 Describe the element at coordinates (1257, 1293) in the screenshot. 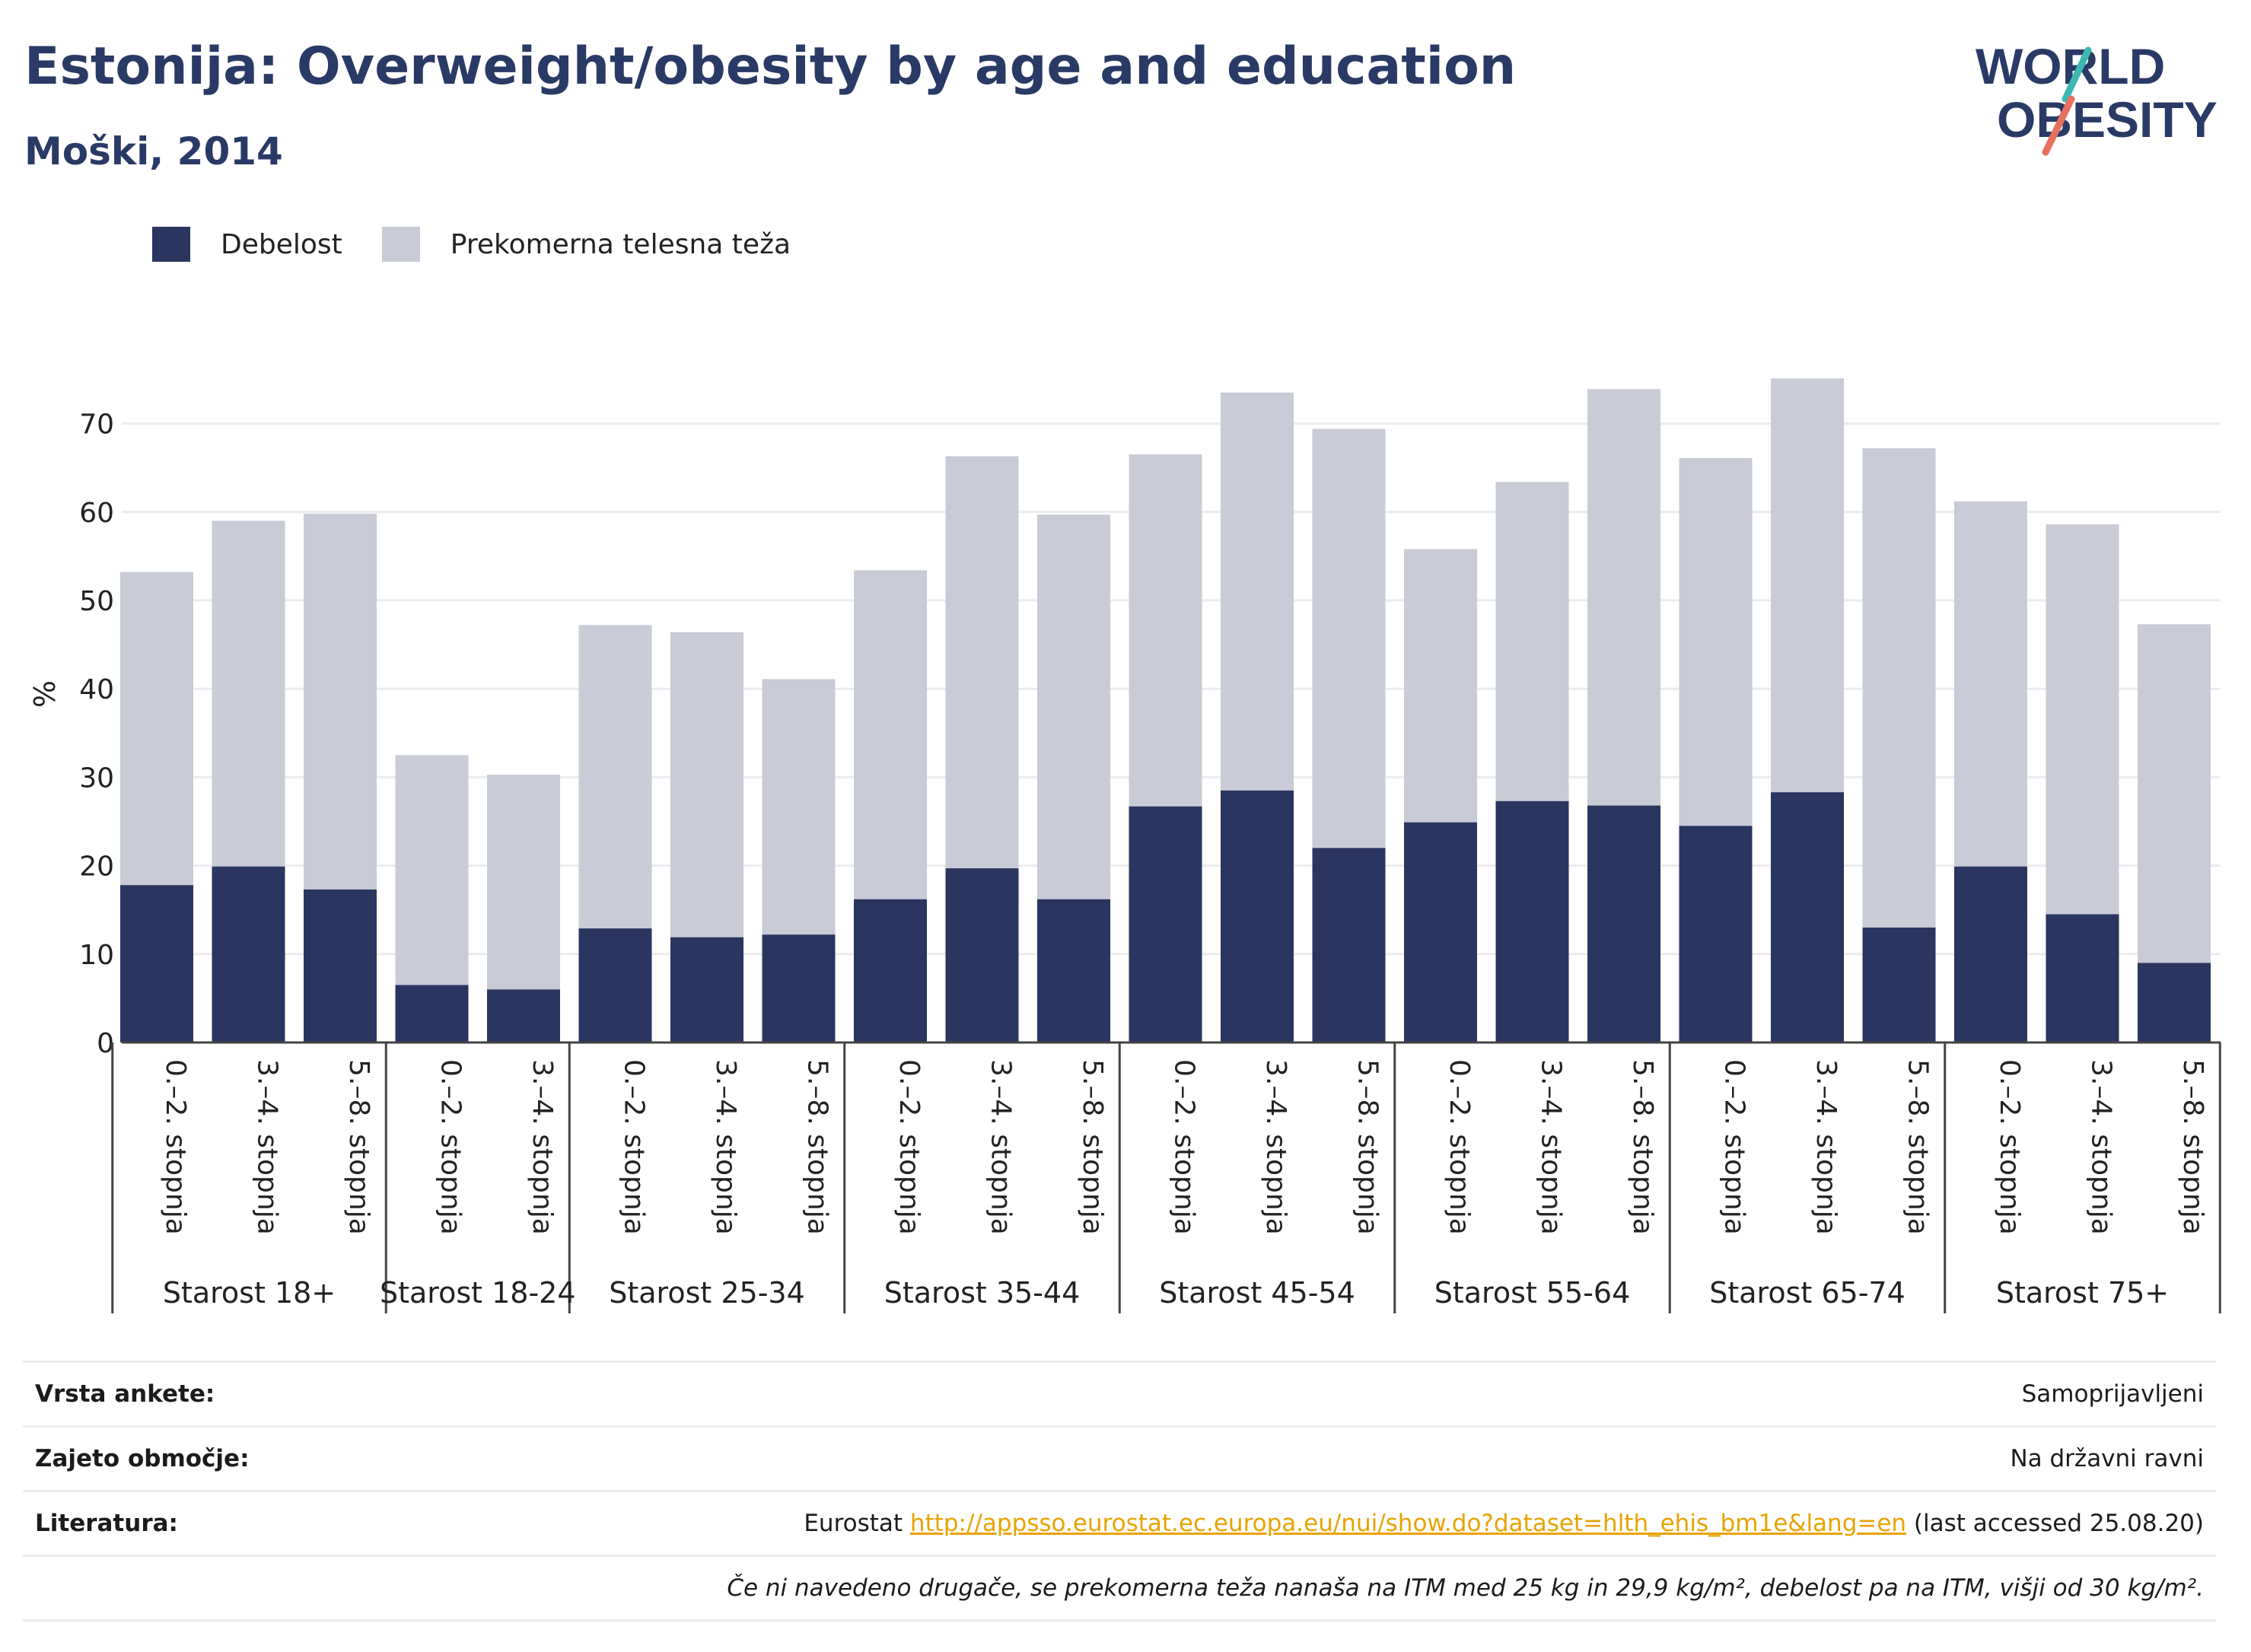

I see `group-label: Starost 45-54` at that location.